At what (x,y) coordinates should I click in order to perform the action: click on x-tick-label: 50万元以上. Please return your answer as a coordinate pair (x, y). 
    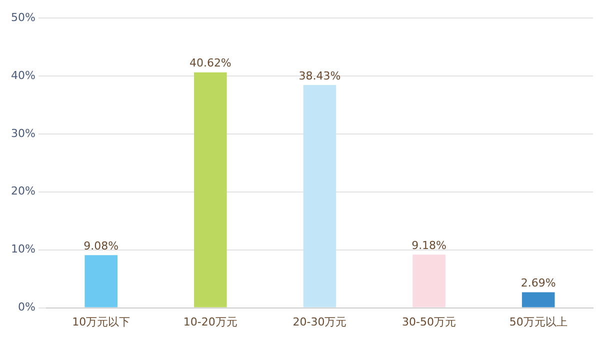
    Looking at the image, I should click on (538, 321).